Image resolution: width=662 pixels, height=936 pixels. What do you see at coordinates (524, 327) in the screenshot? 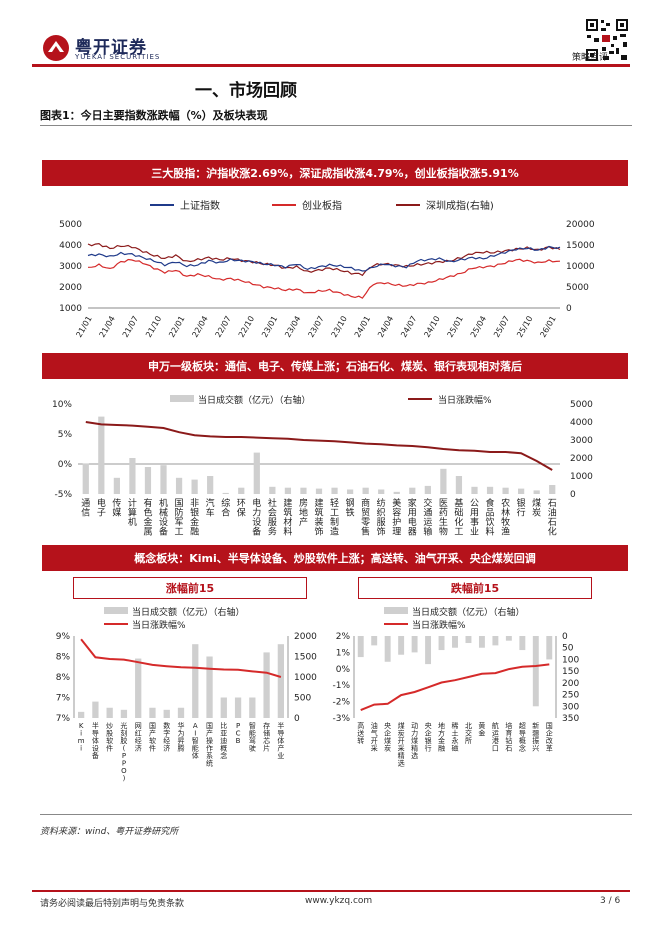
I see `x-tick-label: 25/10` at bounding box center [524, 327].